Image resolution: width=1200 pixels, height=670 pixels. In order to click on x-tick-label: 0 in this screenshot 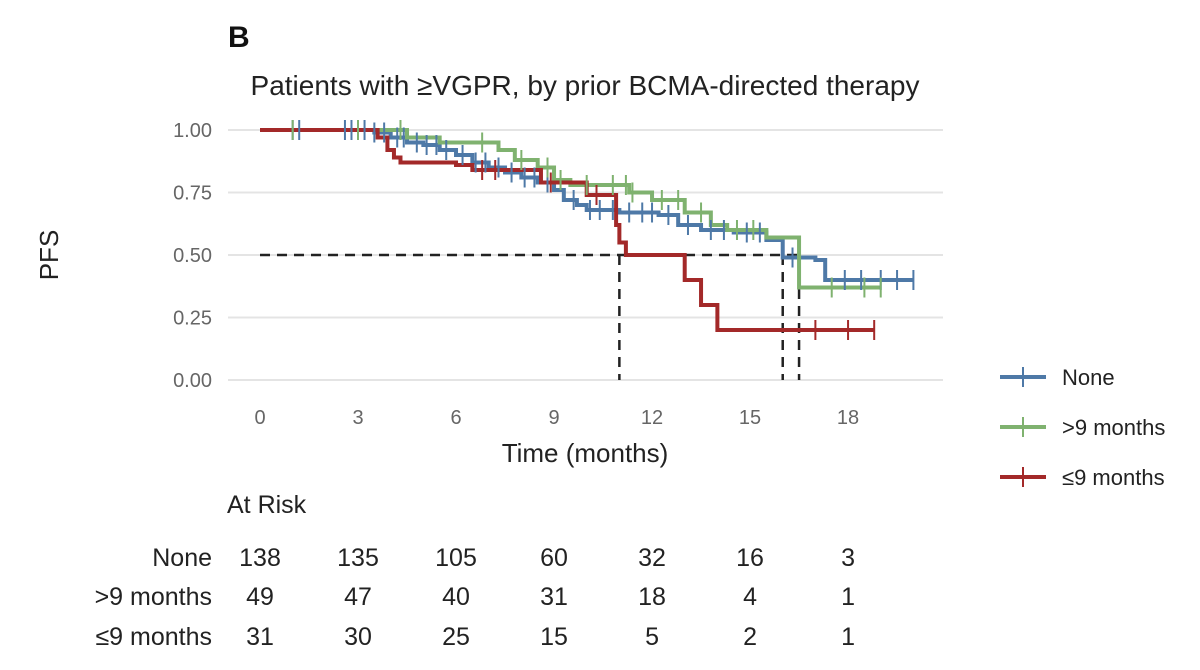, I will do `click(259, 418)`.